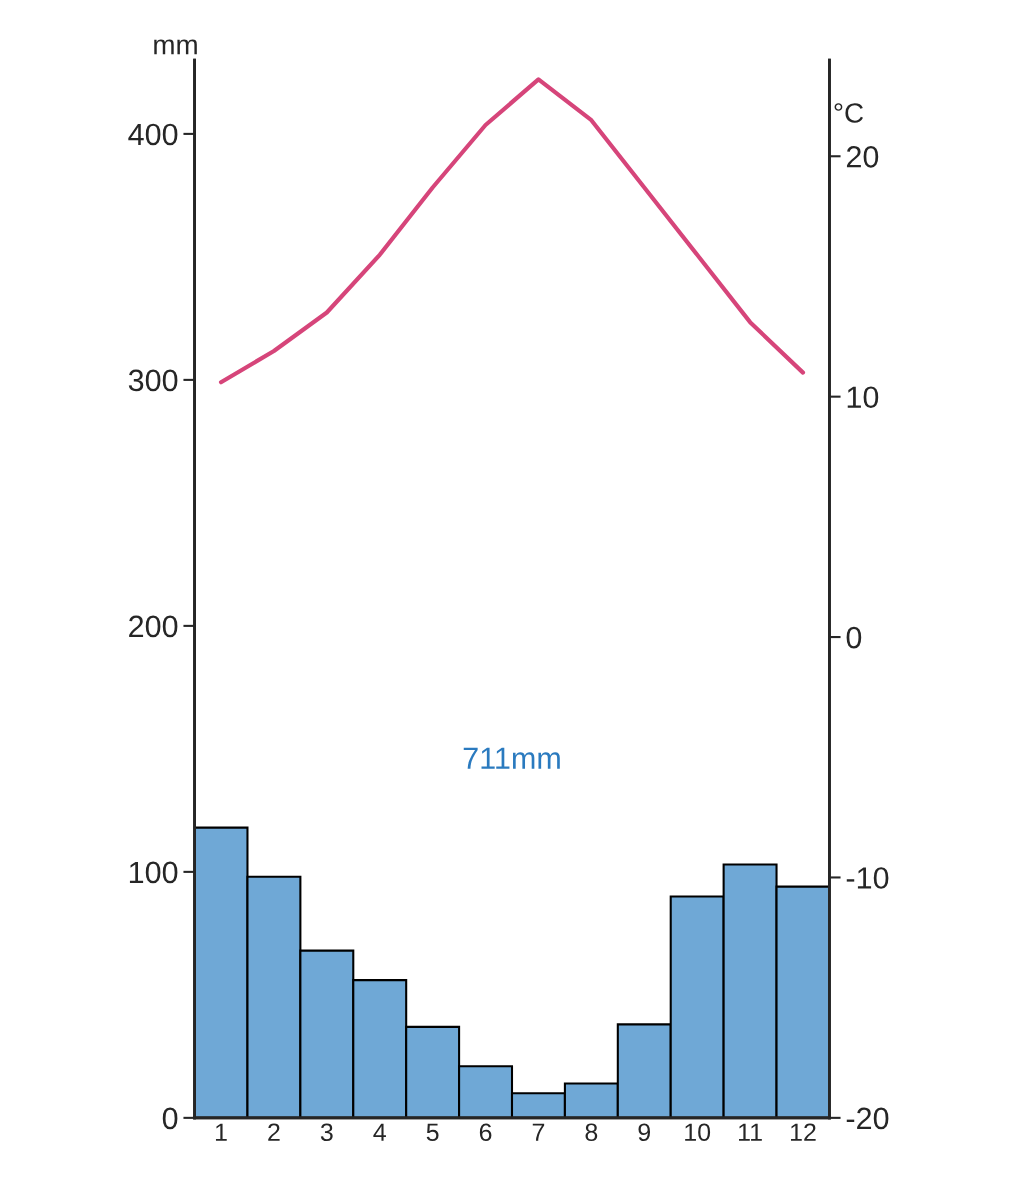 The width and height of the screenshot is (1024, 1202). What do you see at coordinates (867, 1118) in the screenshot?
I see `y2-tick-label: -20` at bounding box center [867, 1118].